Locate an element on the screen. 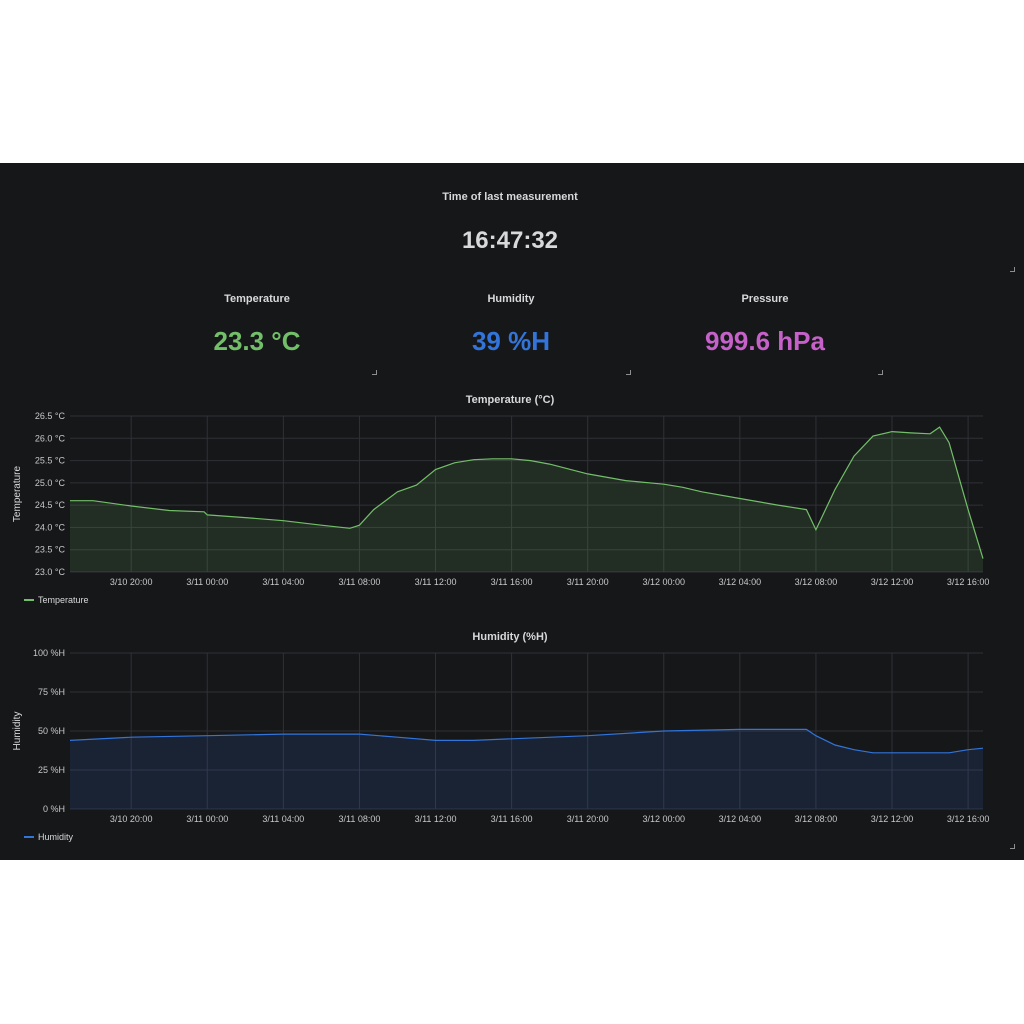 Image resolution: width=1024 pixels, height=1024 pixels. y-tick-label: 25.5 °C is located at coordinates (50, 461).